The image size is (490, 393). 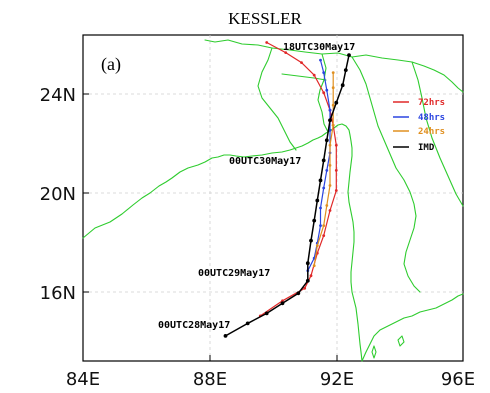 I want to click on legend-24hrs-label: 24hrs, so click(x=431, y=132).